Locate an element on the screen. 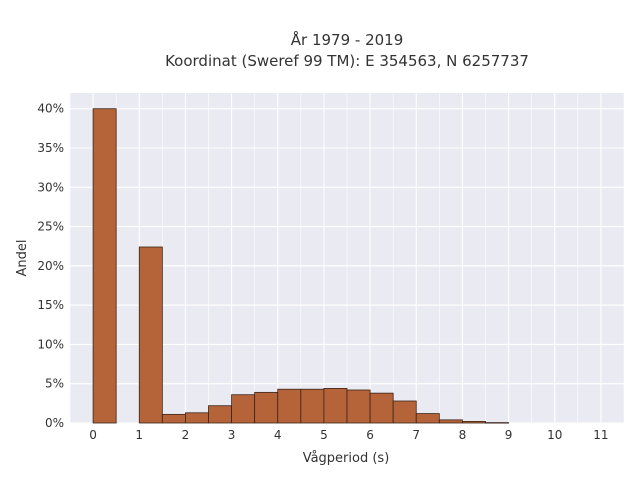 This screenshot has height=480, width=640. x-tick-label: 10 is located at coordinates (554, 435).